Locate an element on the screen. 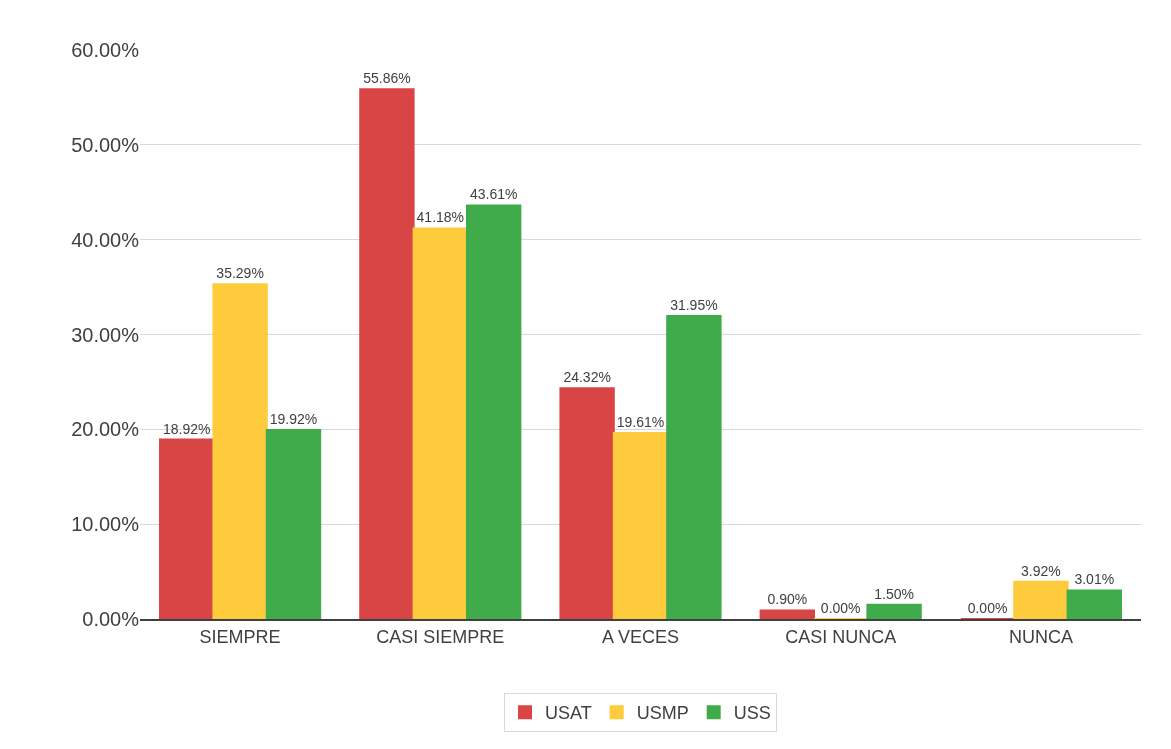 The image size is (1171, 749). x-tick-label: CASI NUNCA is located at coordinates (841, 636).